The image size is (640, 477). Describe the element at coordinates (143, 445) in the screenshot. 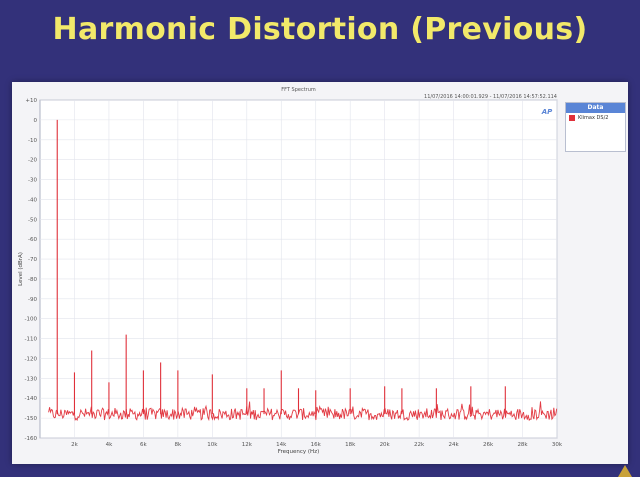

I see `x-tick-label: 6k` at that location.